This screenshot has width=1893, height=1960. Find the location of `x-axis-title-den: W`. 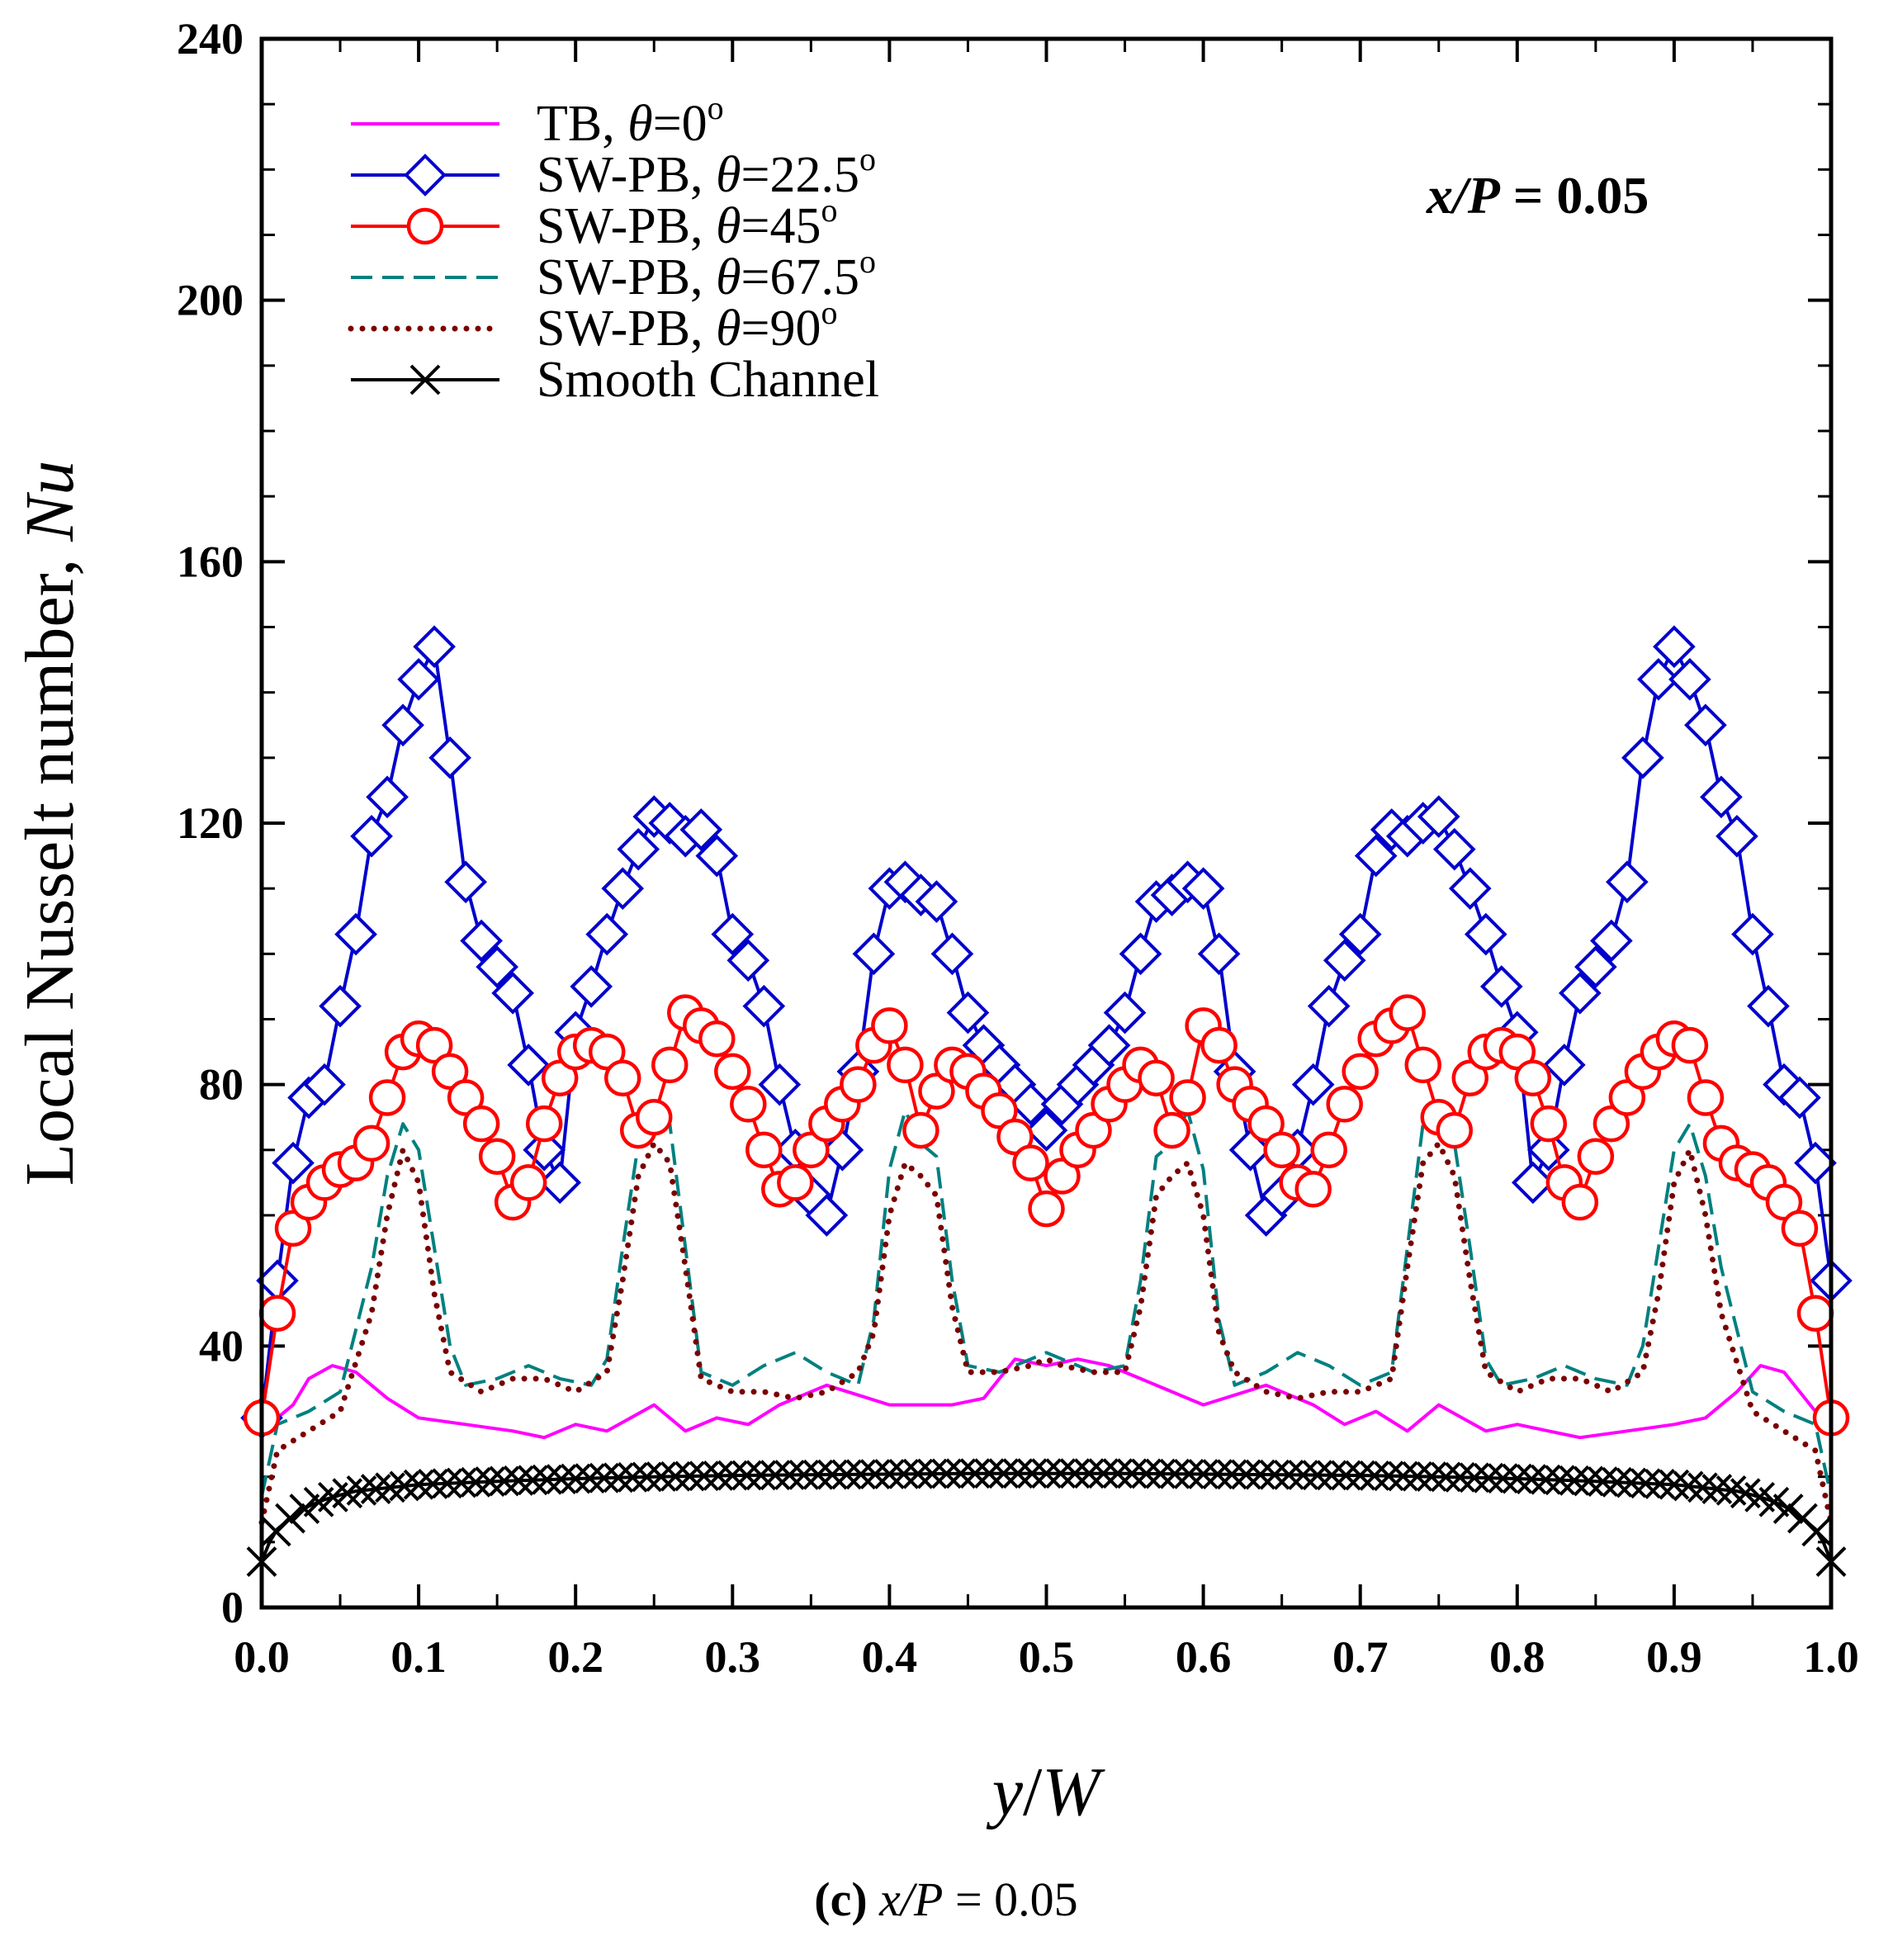

x-axis-title-den: W is located at coordinates (1073, 1792).